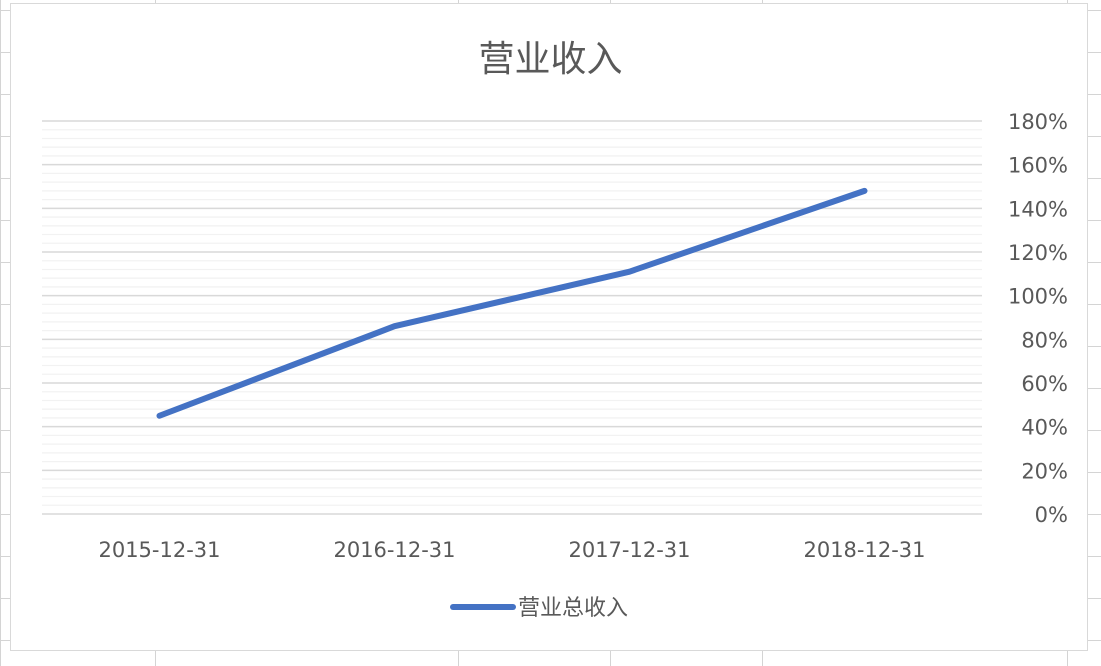  Describe the element at coordinates (1038, 122) in the screenshot. I see `y-tick-label: 180%` at that location.